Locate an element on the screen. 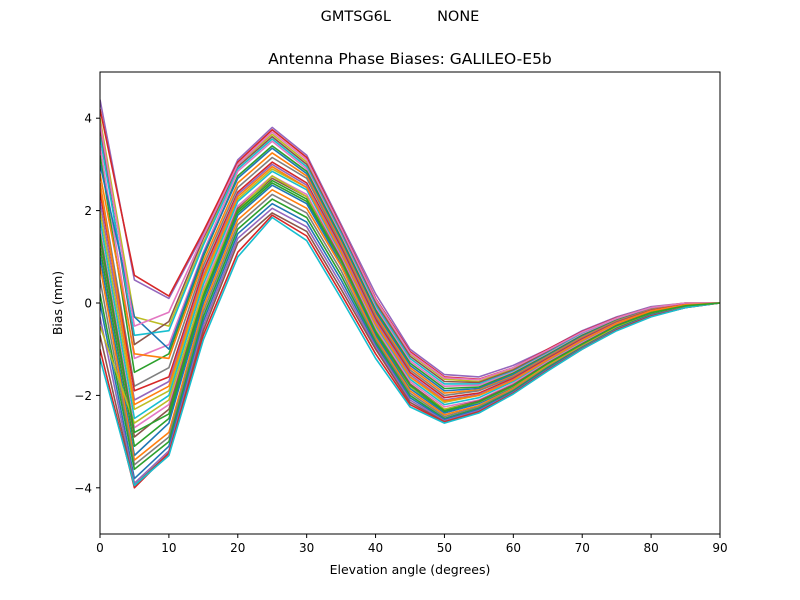 The width and height of the screenshot is (800, 600). x-tick-label: 40 is located at coordinates (375, 548).